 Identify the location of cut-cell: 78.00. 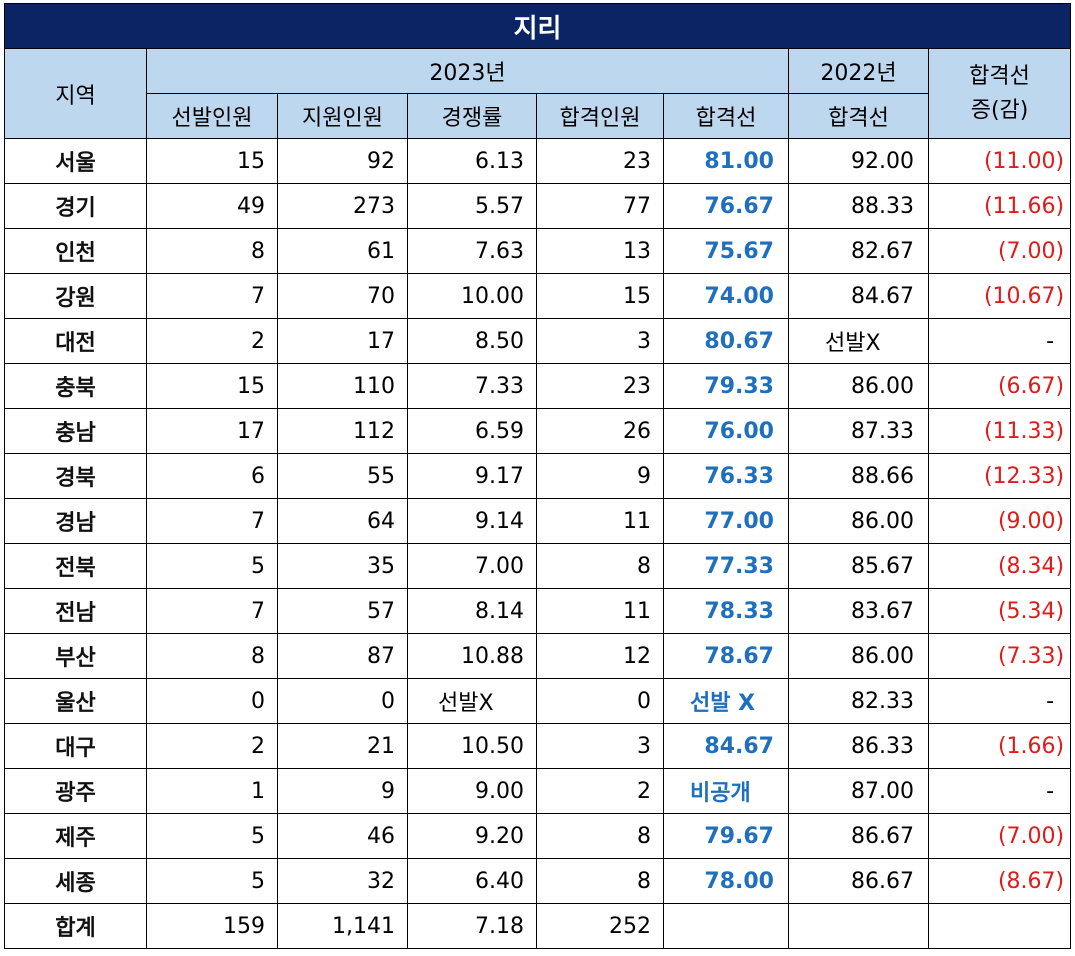
(726, 881).